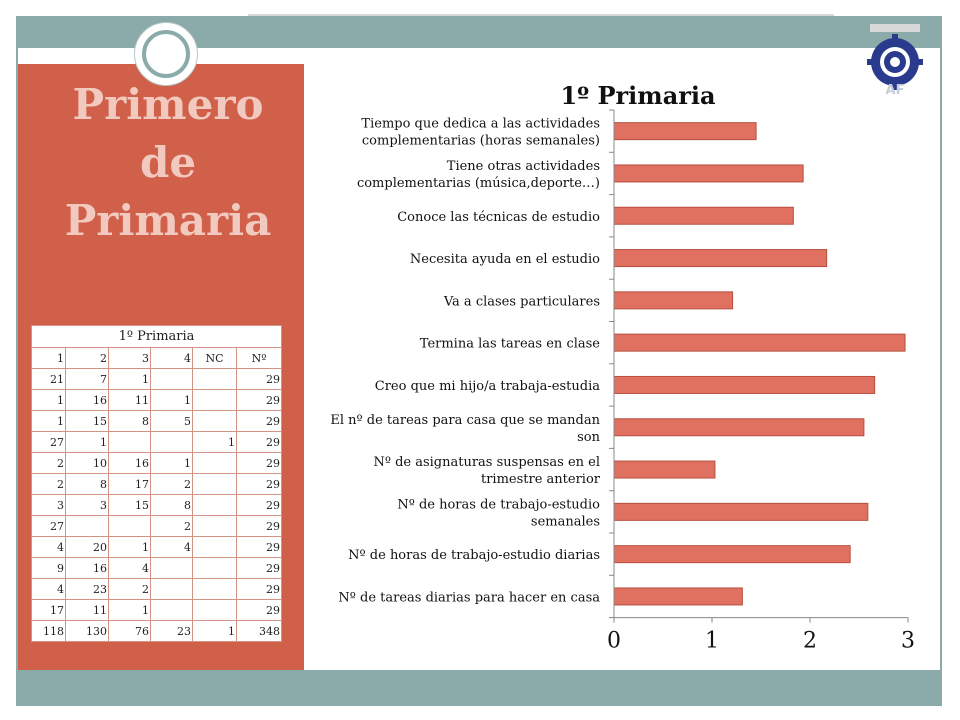  I want to click on category-label-line: Termina las tareas en clase, so click(510, 344).